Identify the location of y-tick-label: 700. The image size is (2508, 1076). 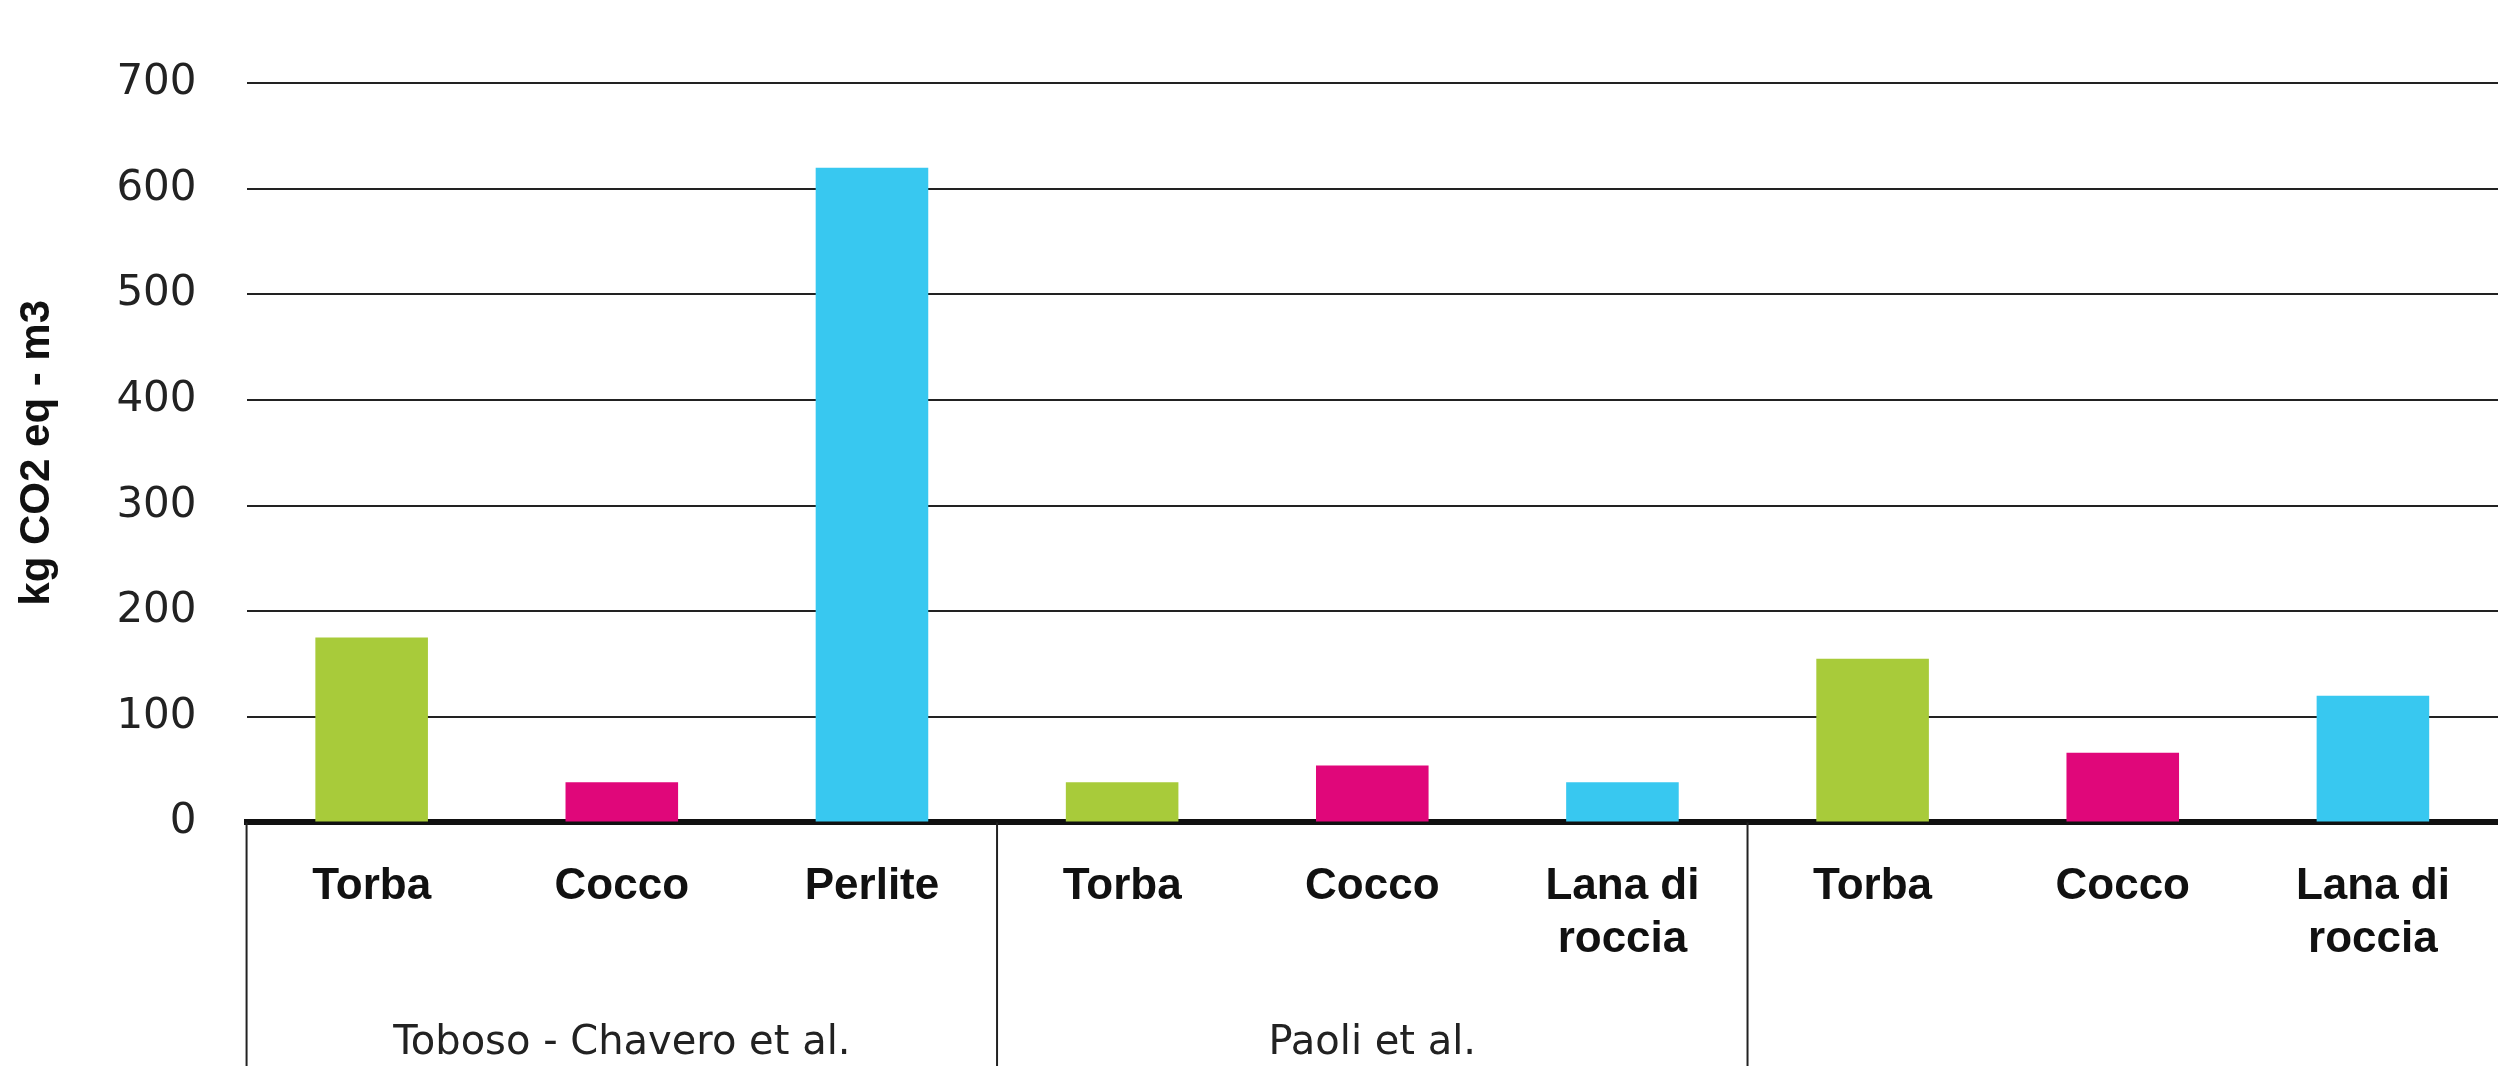
(156, 80).